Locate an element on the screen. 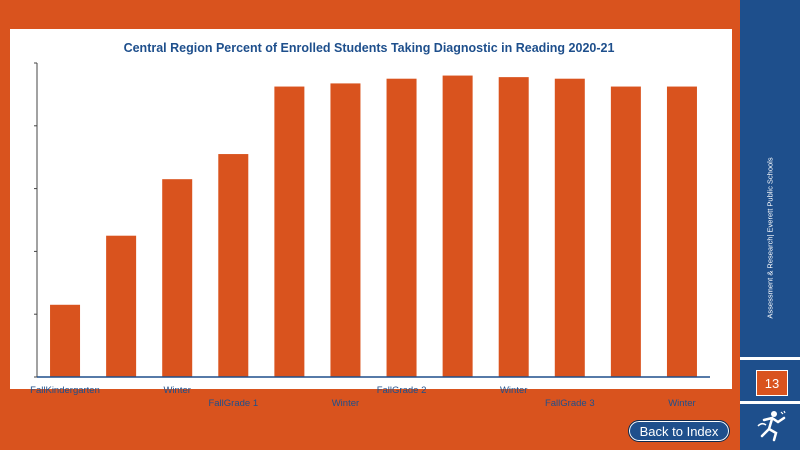 This screenshot has height=450, width=800. x-tick-label: FallGrade 1 is located at coordinates (233, 403).